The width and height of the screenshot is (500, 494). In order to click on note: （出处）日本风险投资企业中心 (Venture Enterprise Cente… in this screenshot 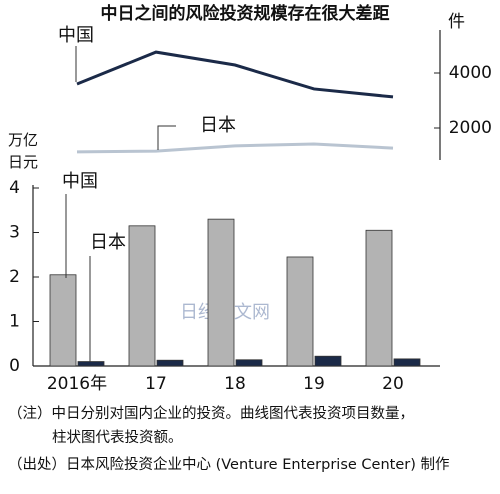, I will do `click(228, 464)`.